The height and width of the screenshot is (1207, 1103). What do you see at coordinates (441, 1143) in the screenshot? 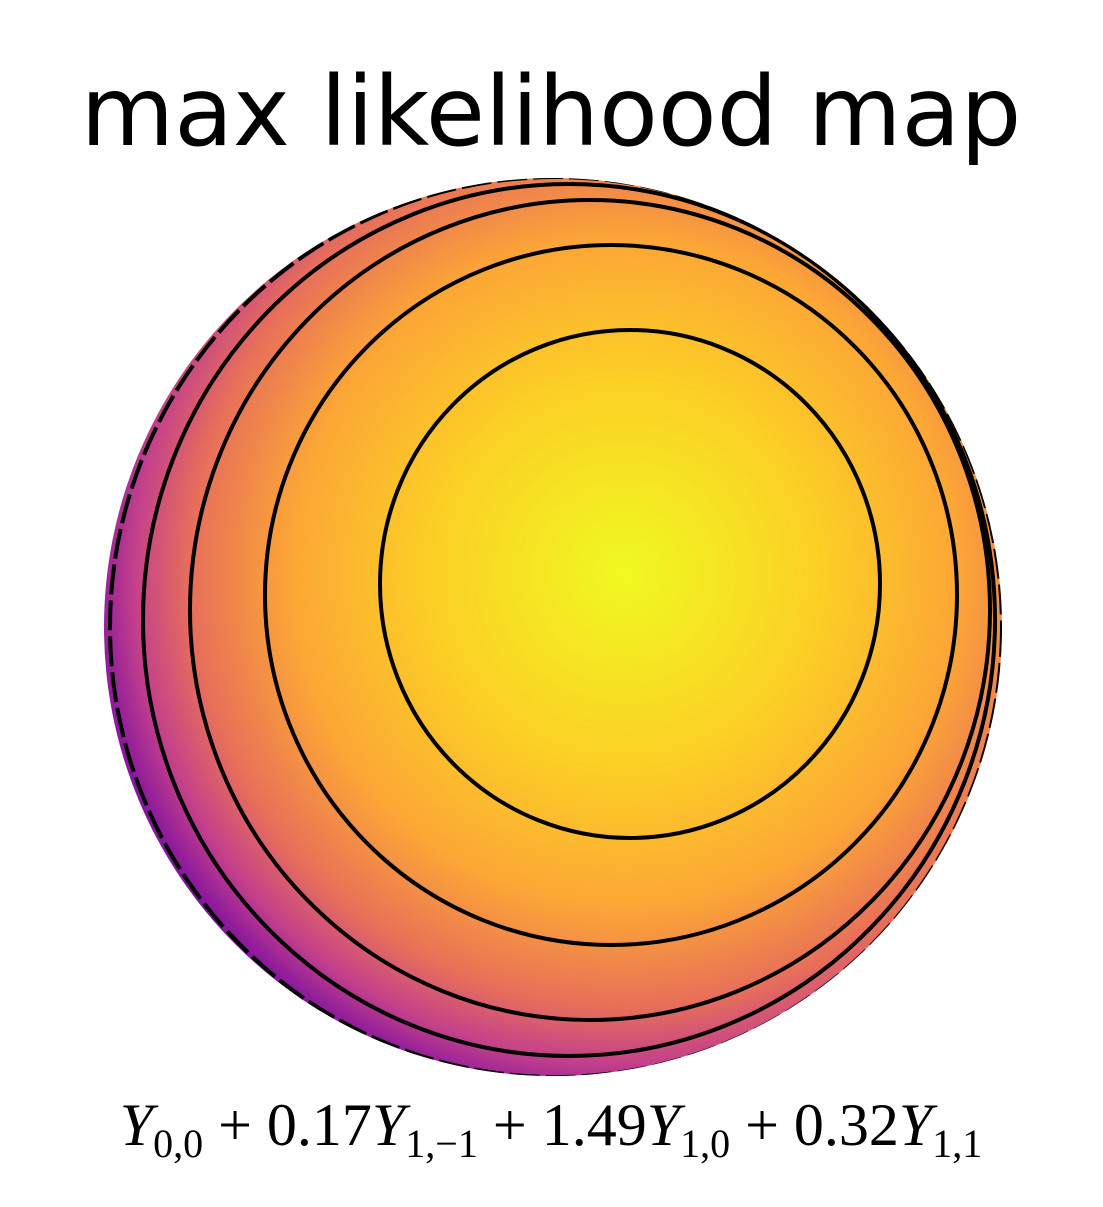
I see `subscript: 1,−1` at bounding box center [441, 1143].